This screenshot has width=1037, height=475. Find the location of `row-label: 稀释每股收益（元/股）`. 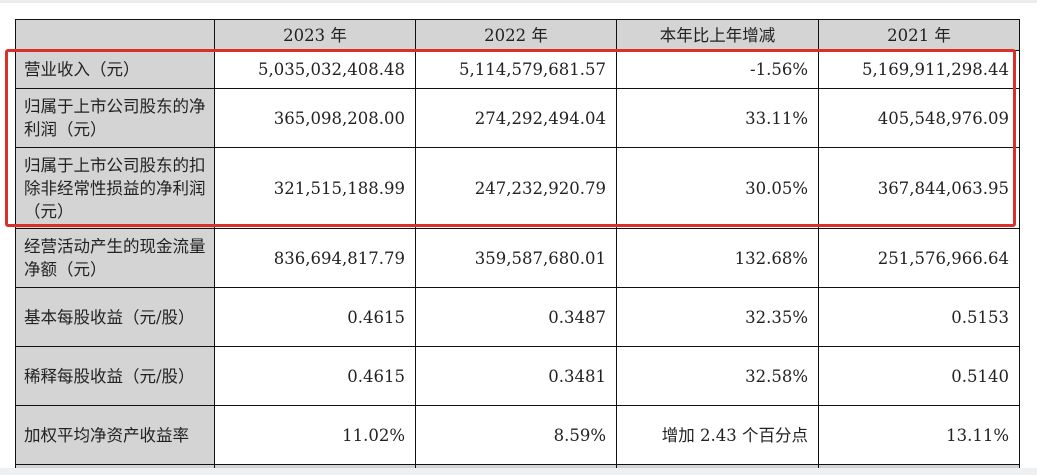

row-label: 稀释每股收益（元/股） is located at coordinates (115, 376).